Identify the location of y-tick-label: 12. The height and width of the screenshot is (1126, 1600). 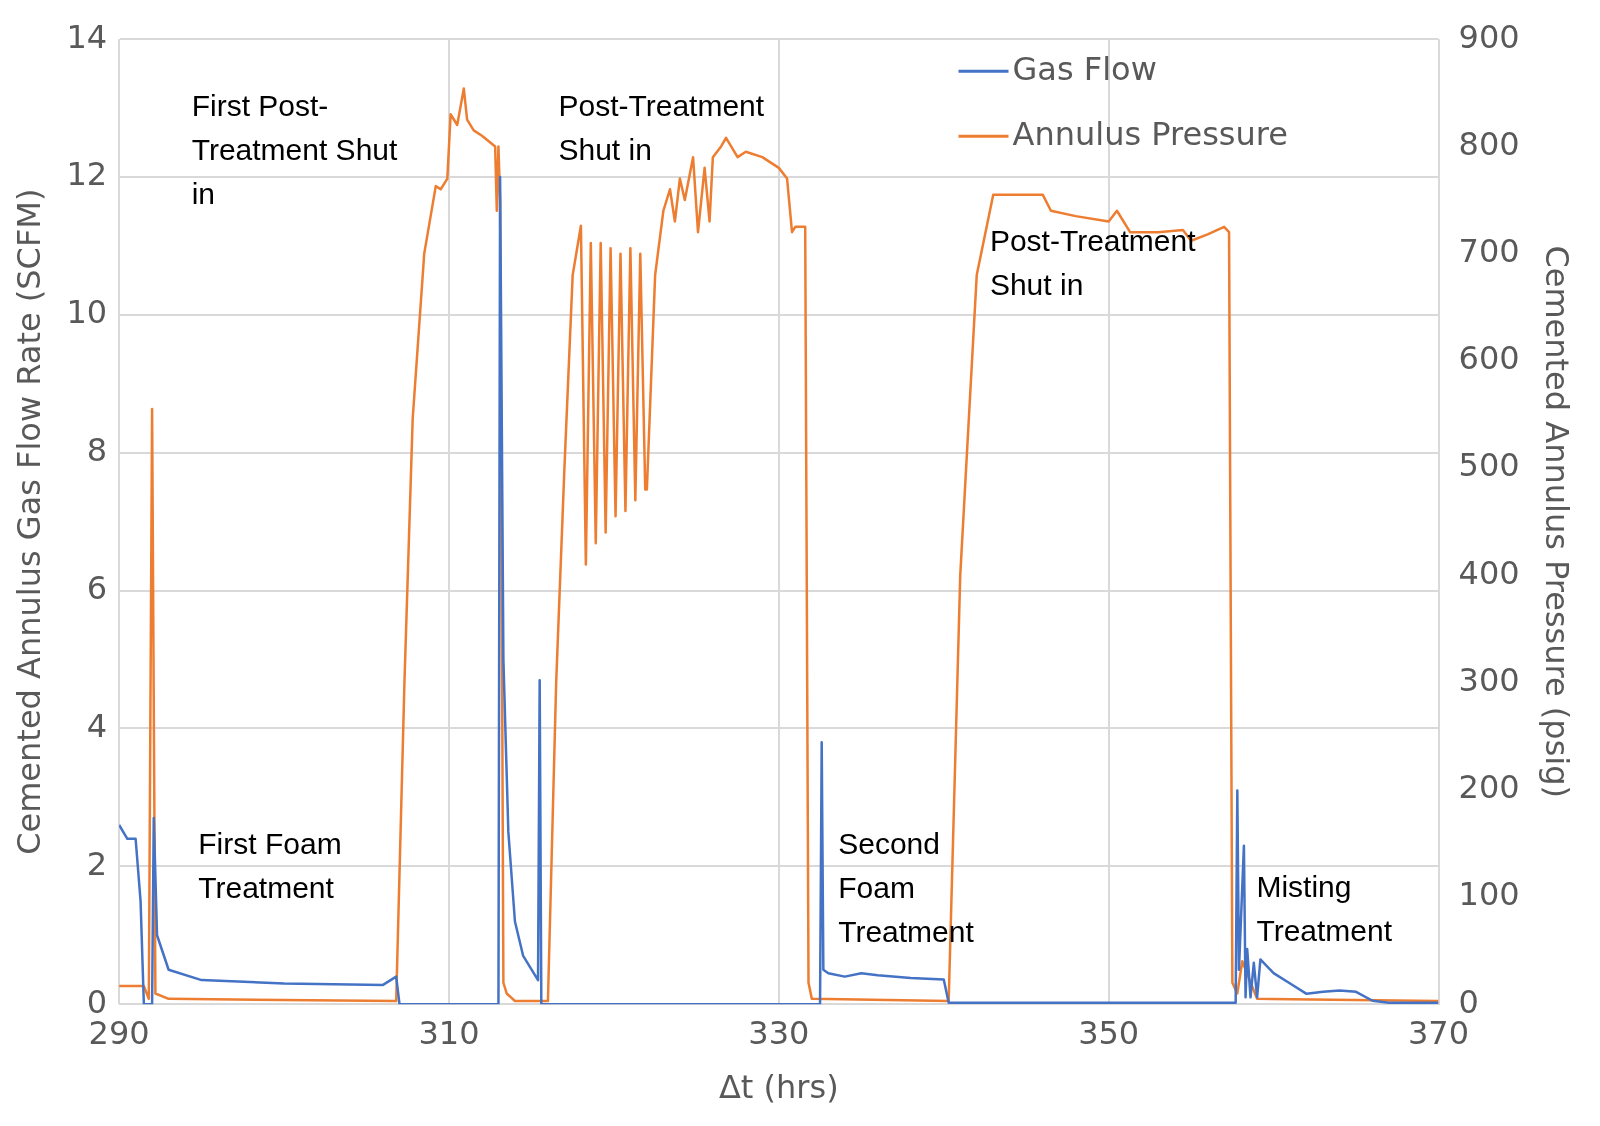
(87, 174).